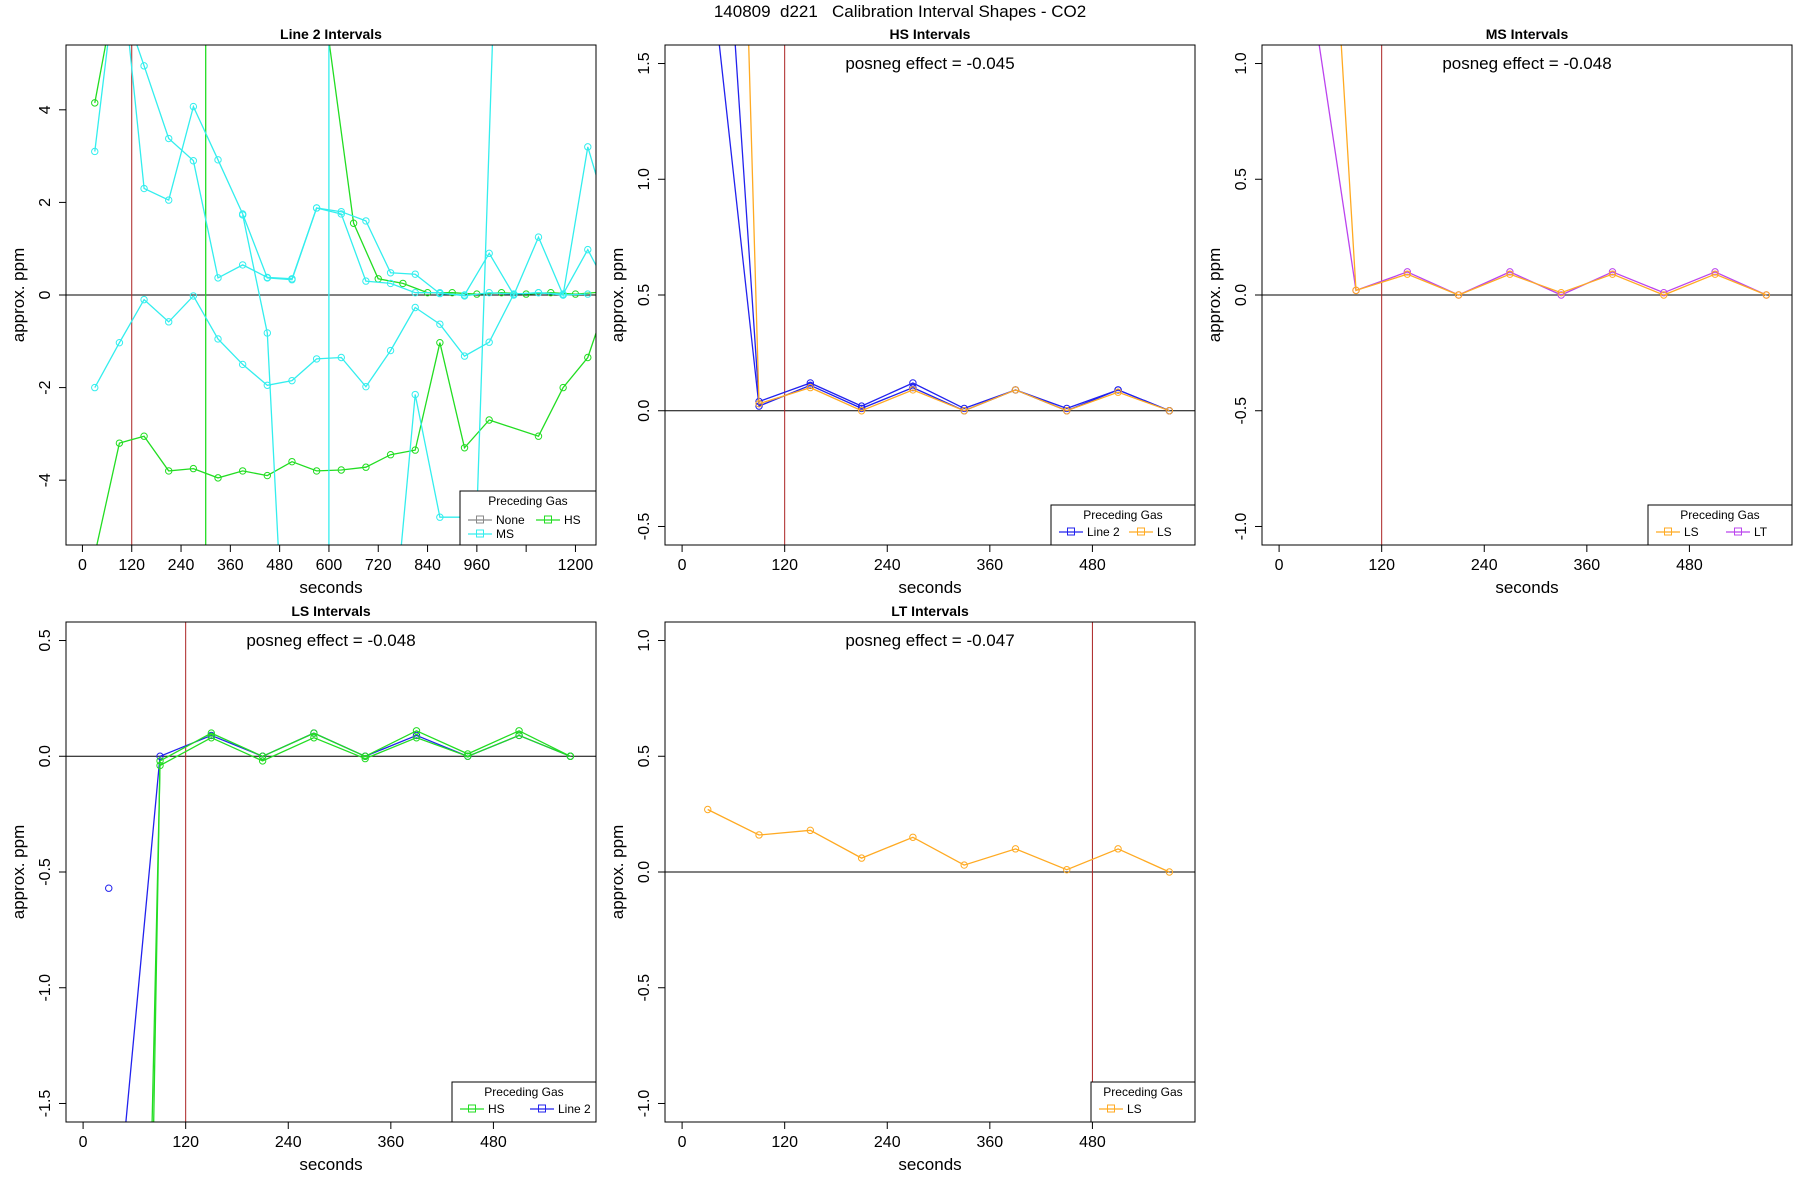  I want to click on plot-area, so click(331, 295).